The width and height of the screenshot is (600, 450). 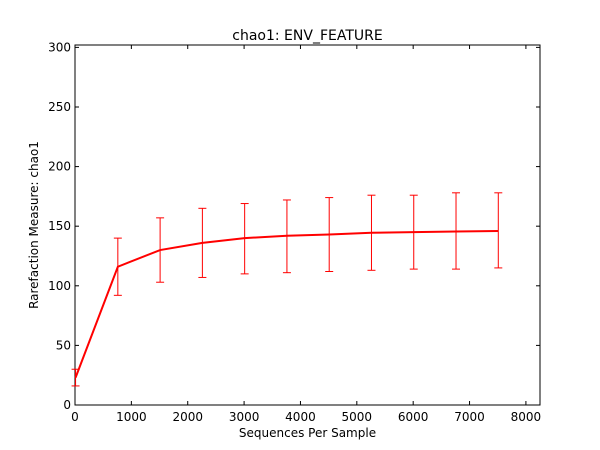 What do you see at coordinates (300, 417) in the screenshot?
I see `x-tick-label: 4000` at bounding box center [300, 417].